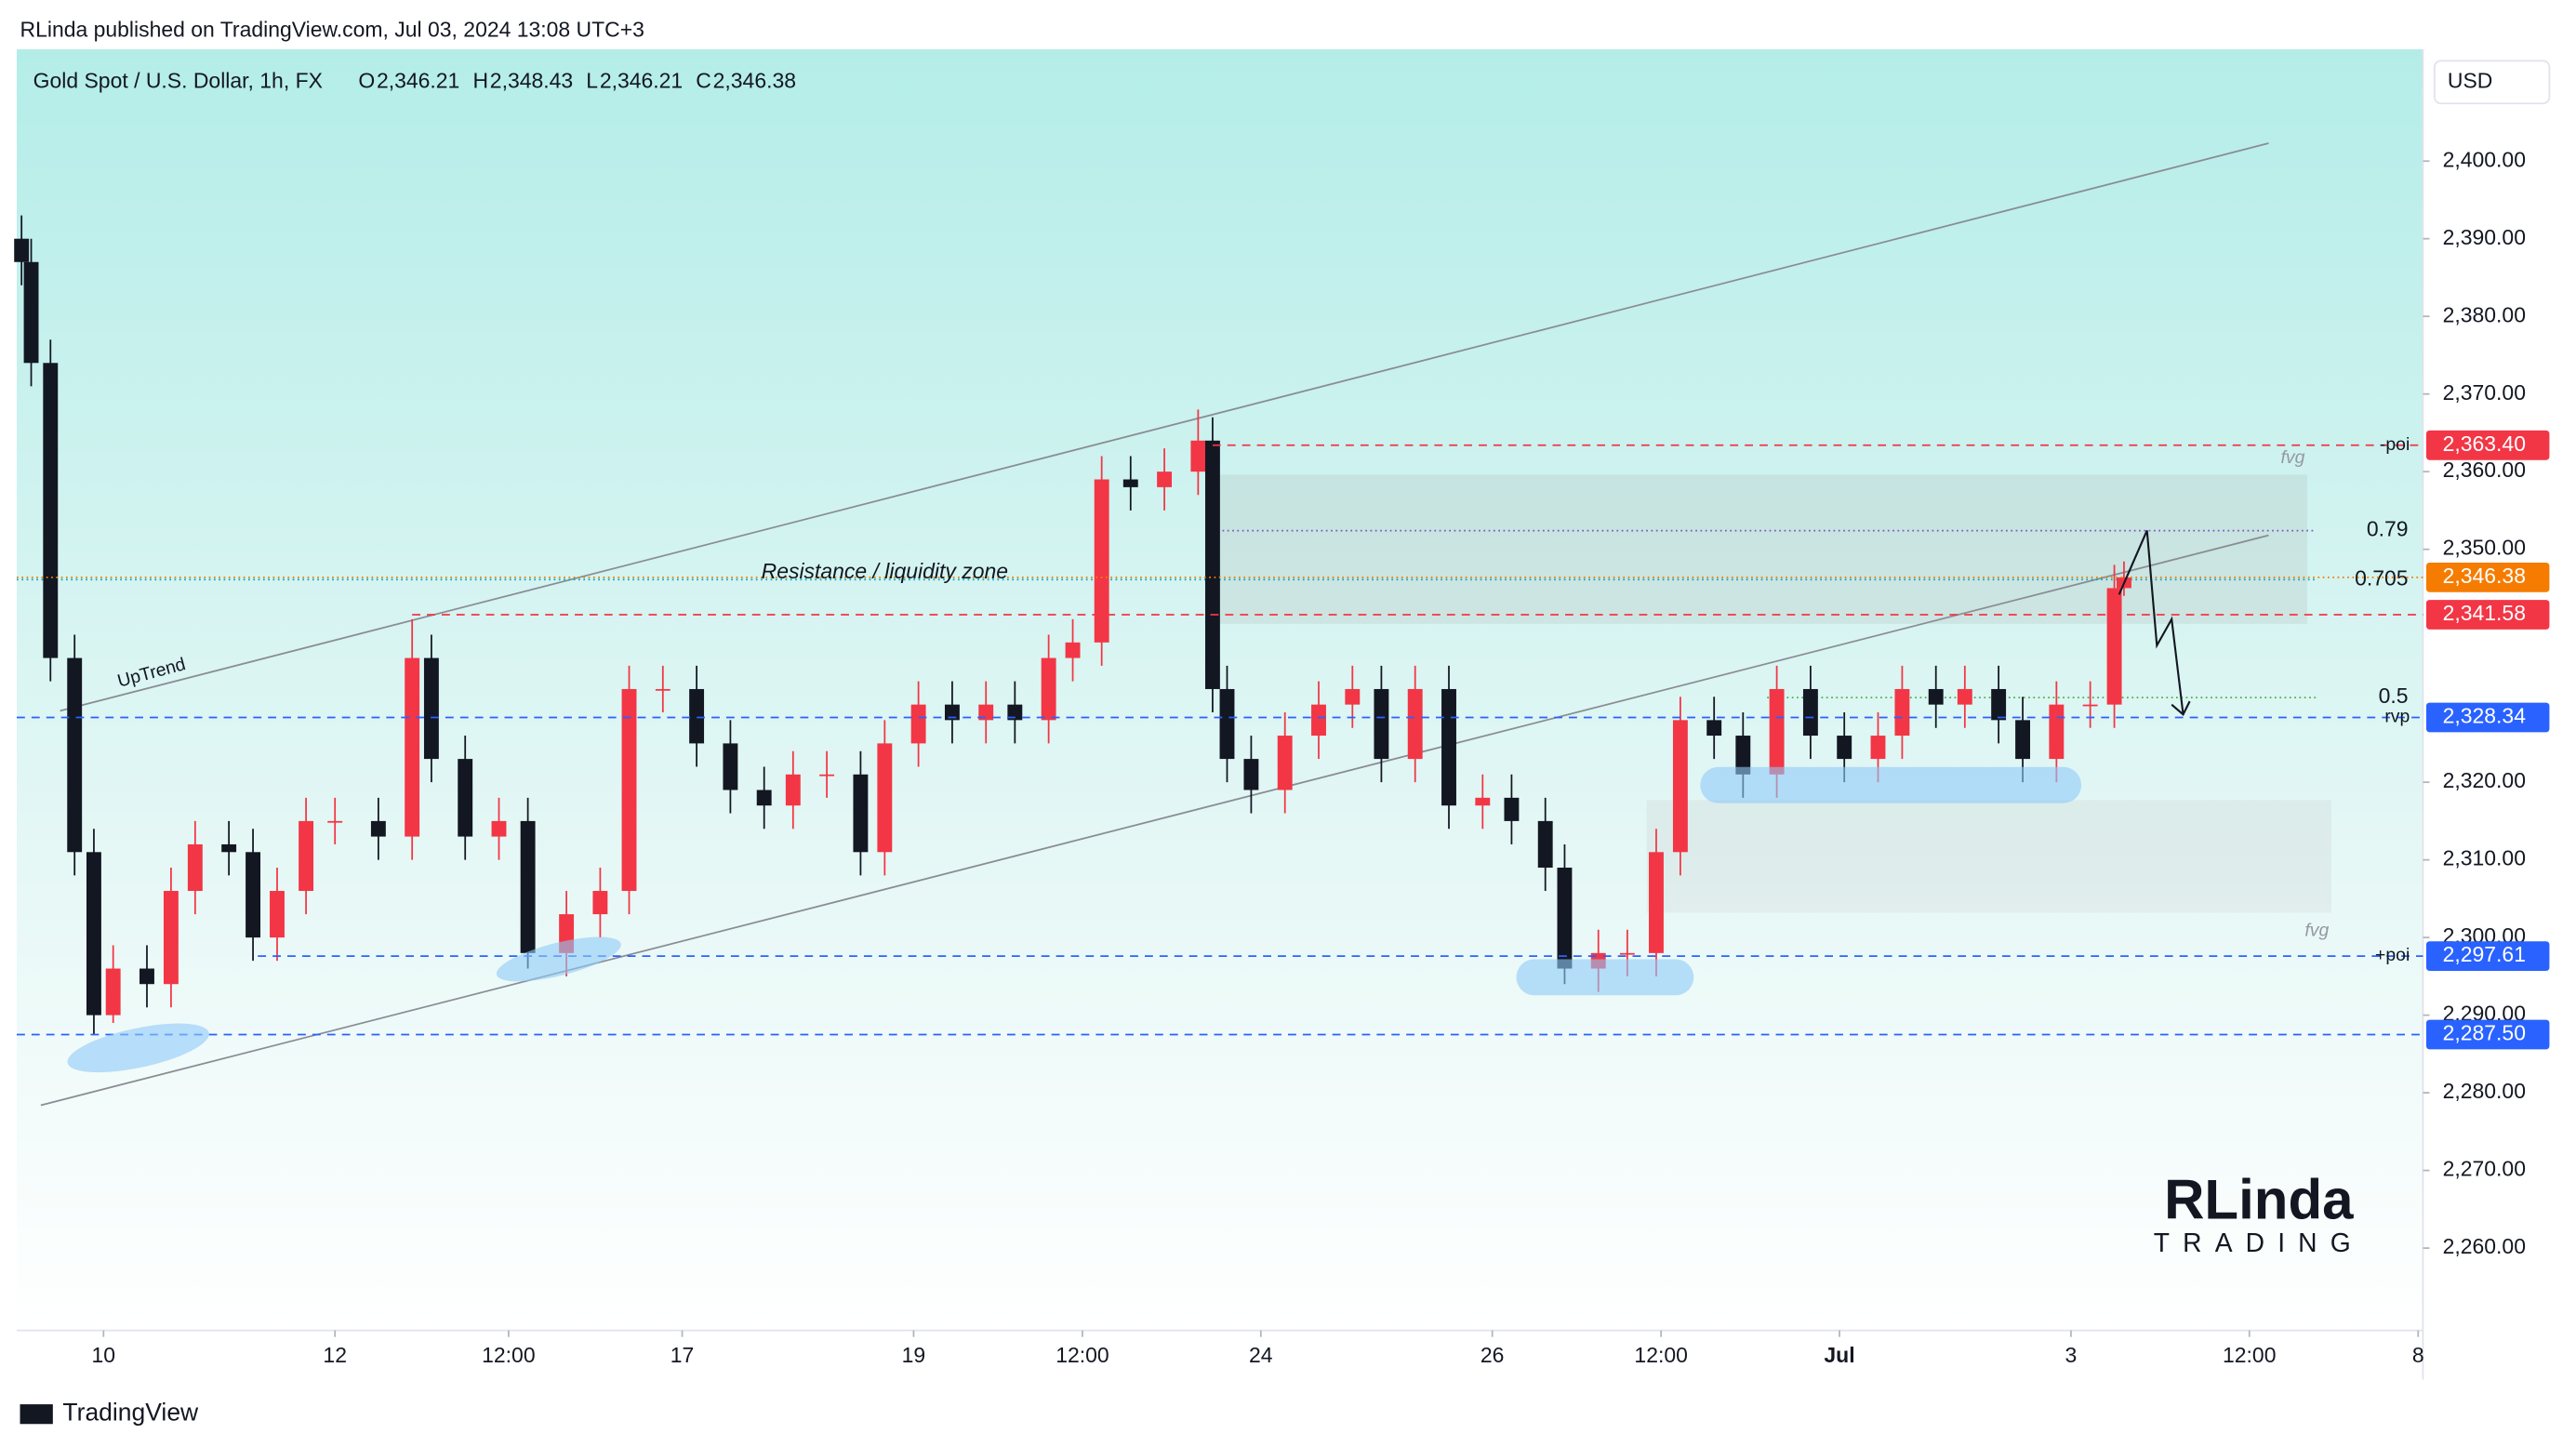 The height and width of the screenshot is (1447, 2576). Describe the element at coordinates (2484, 470) in the screenshot. I see `y-tick-label: 2,360.00` at that location.